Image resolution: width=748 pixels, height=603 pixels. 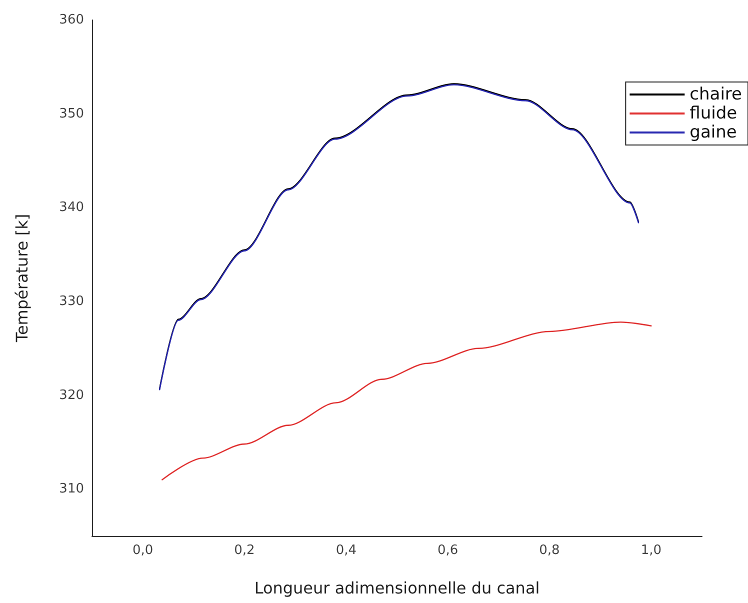 What do you see at coordinates (447, 550) in the screenshot?
I see `x-tick-label: 0,6` at bounding box center [447, 550].